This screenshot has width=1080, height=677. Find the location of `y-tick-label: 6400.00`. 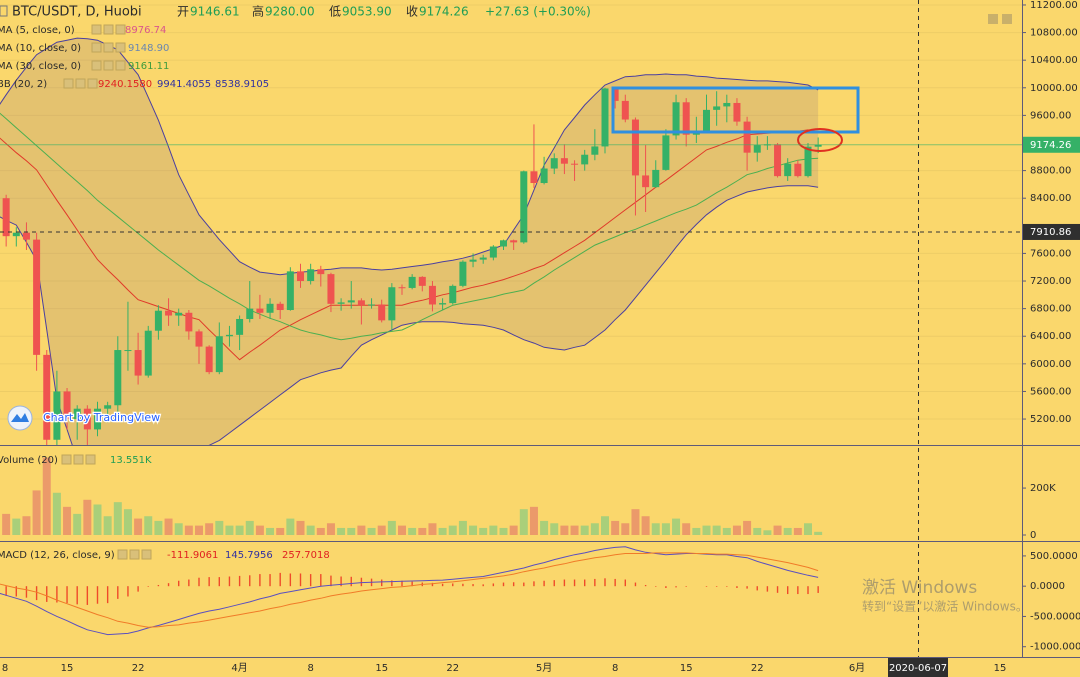

y-tick-label: 6400.00 is located at coordinates (1050, 336).